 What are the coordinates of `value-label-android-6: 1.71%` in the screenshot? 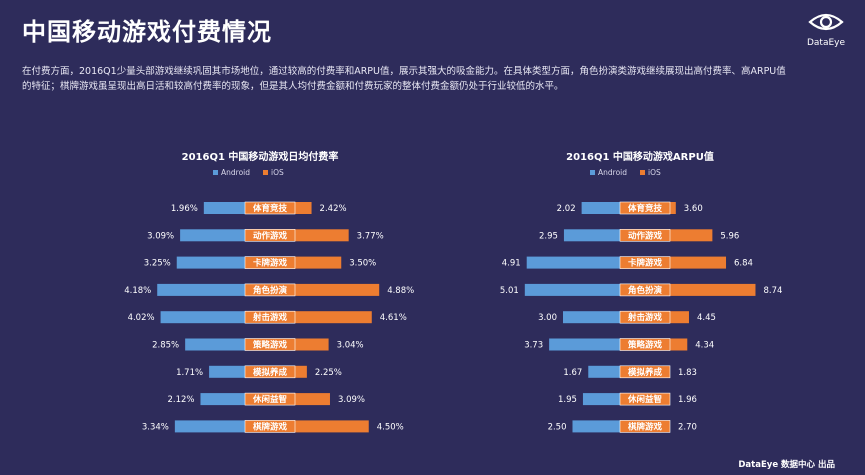 It's located at (189, 373).